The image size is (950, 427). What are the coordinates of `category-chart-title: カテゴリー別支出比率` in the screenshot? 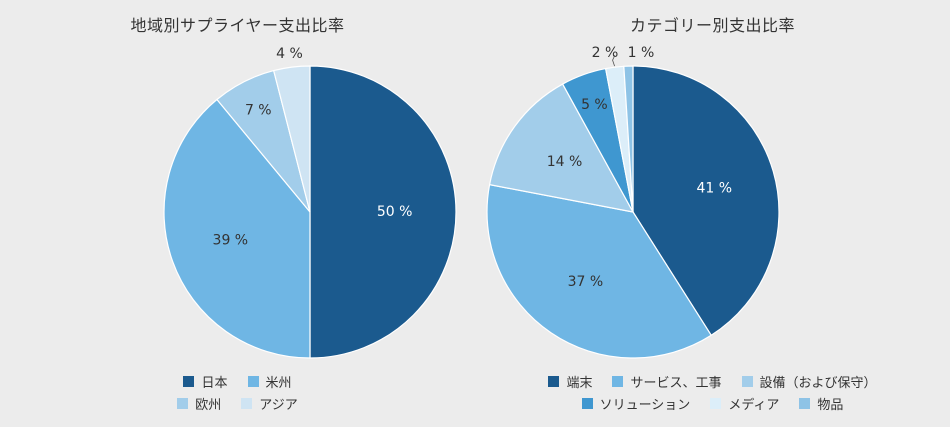 It's located at (712, 25).